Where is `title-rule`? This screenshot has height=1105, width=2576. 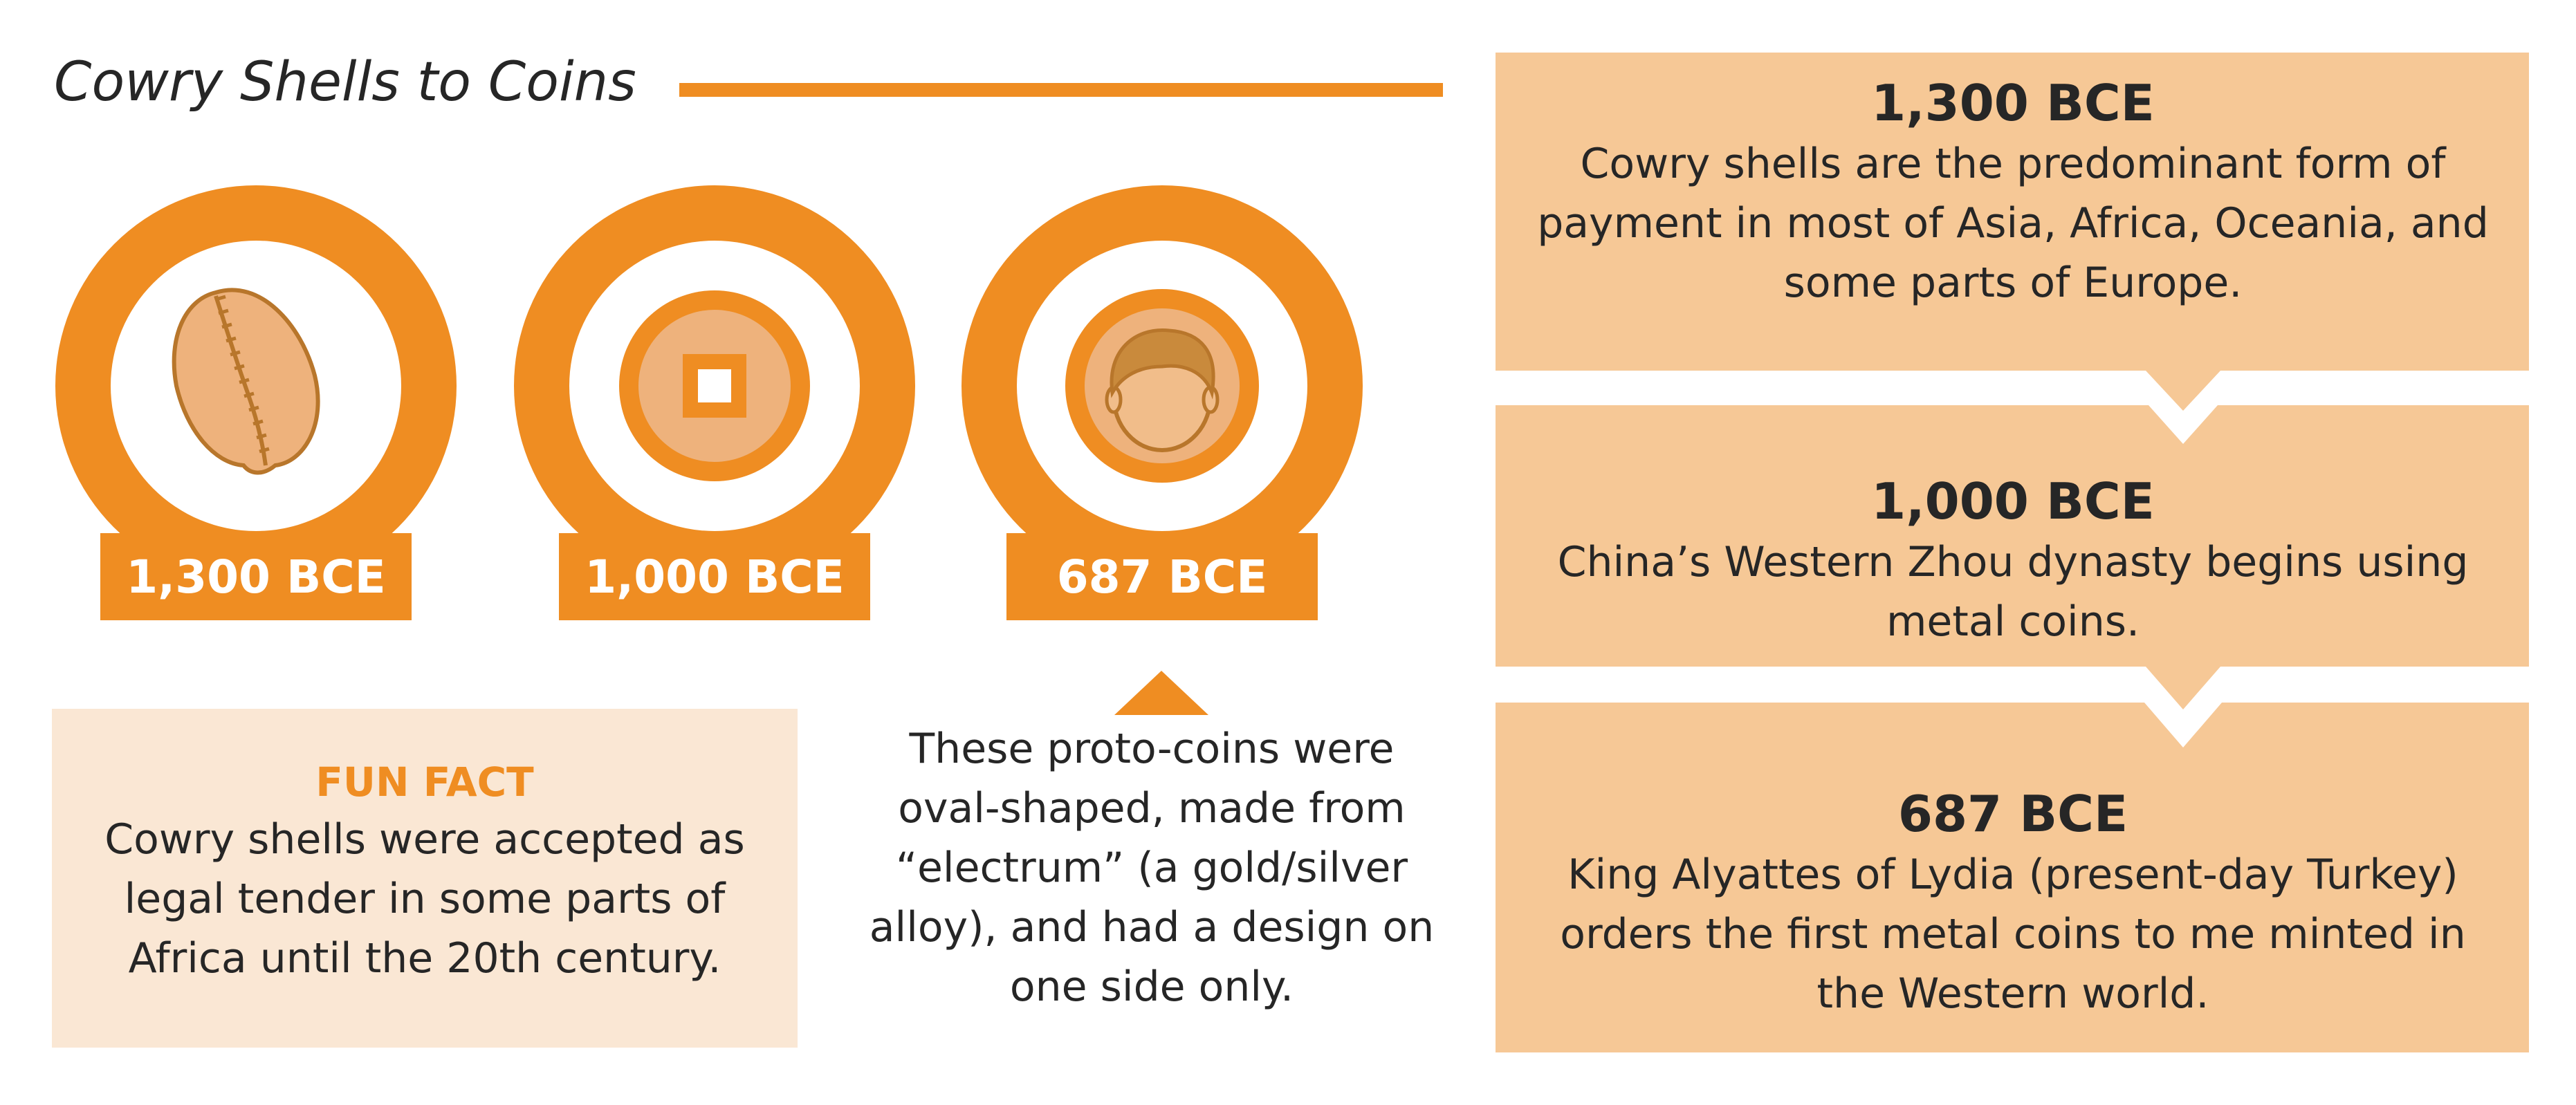
title-rule is located at coordinates (1061, 90).